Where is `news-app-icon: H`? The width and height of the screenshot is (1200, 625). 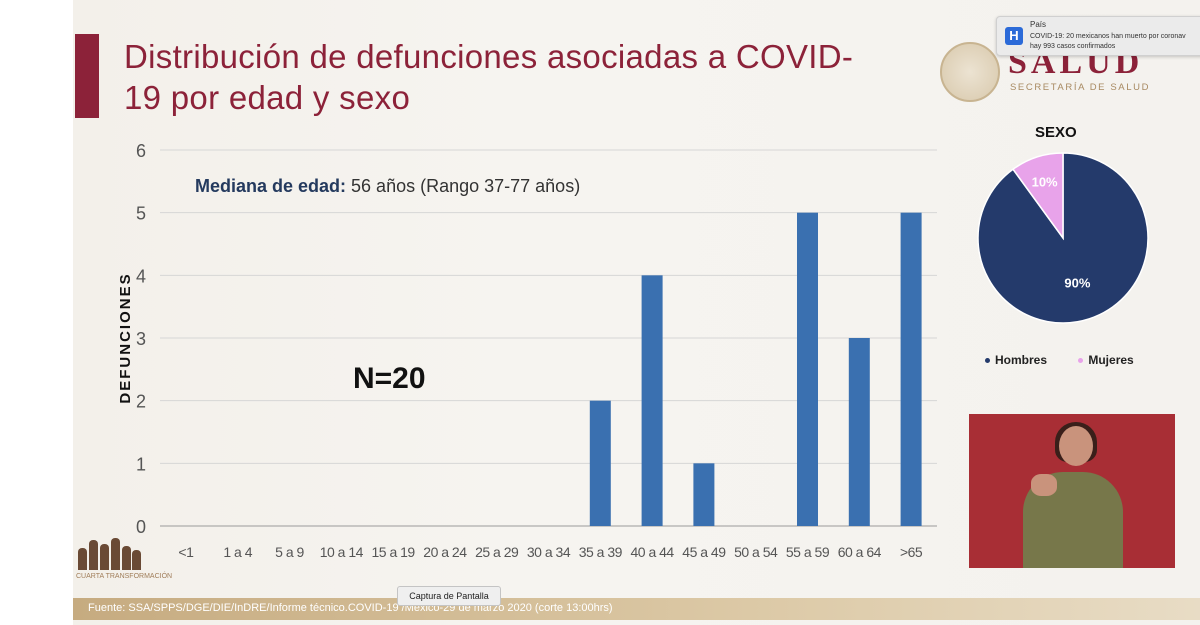 news-app-icon: H is located at coordinates (1014, 36).